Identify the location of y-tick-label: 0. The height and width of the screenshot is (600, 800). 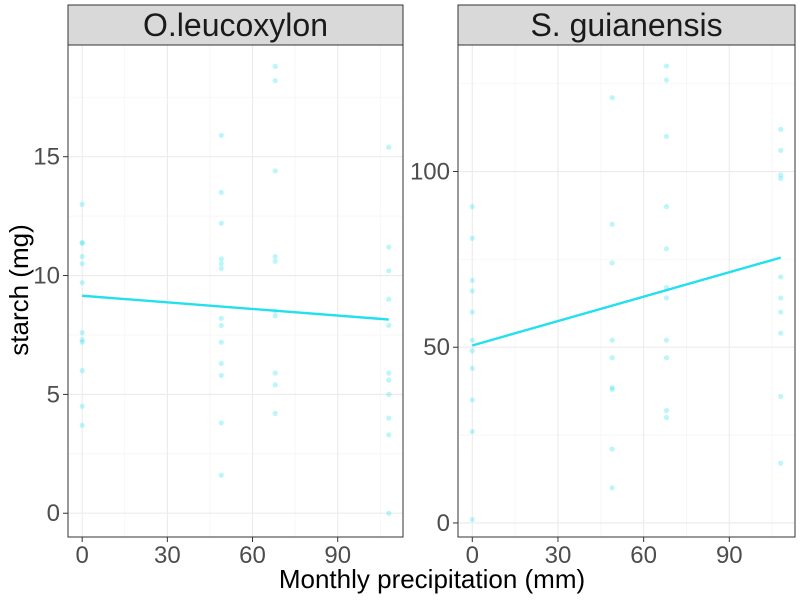
(443, 523).